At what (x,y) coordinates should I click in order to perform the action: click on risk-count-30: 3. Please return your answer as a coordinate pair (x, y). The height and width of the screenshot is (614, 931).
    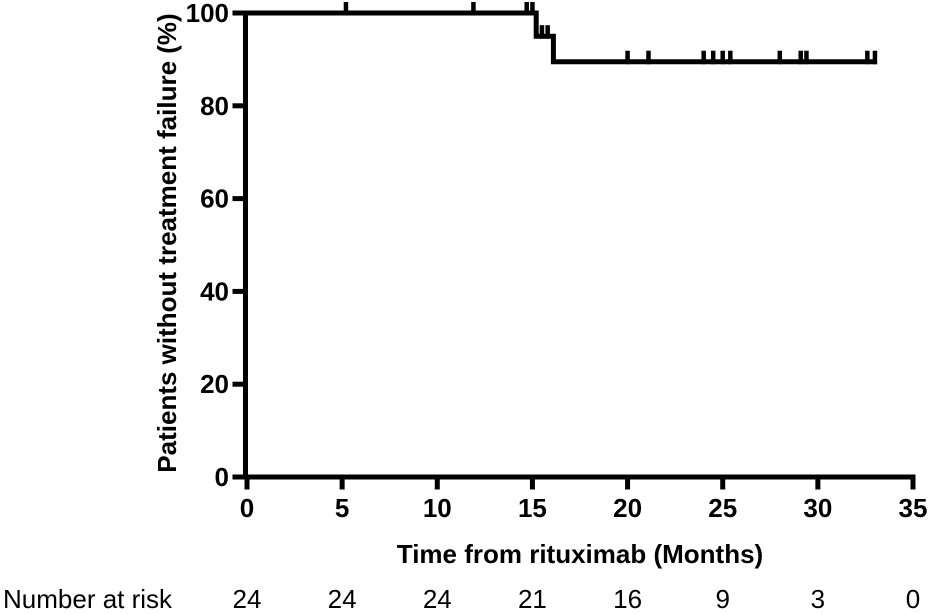
    Looking at the image, I should click on (818, 599).